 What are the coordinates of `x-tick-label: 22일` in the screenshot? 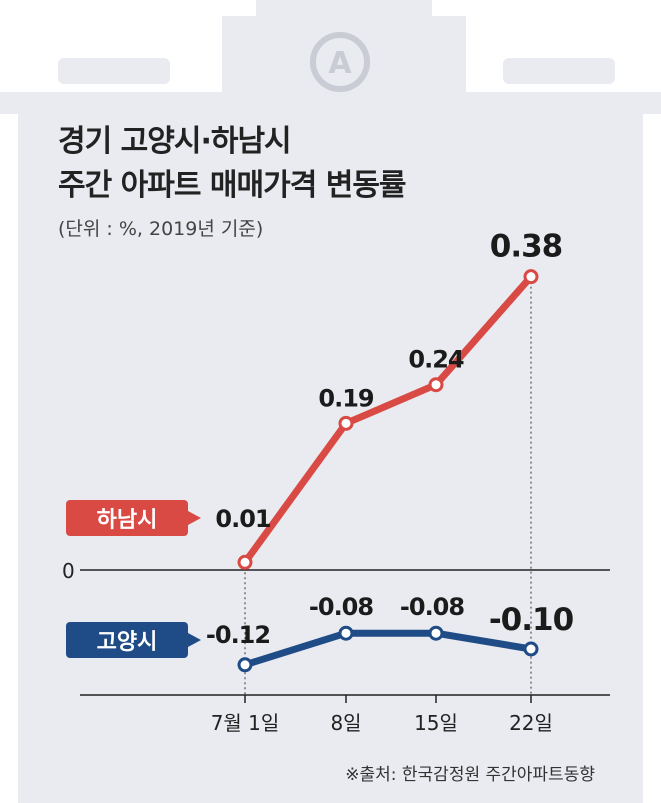 It's located at (531, 723).